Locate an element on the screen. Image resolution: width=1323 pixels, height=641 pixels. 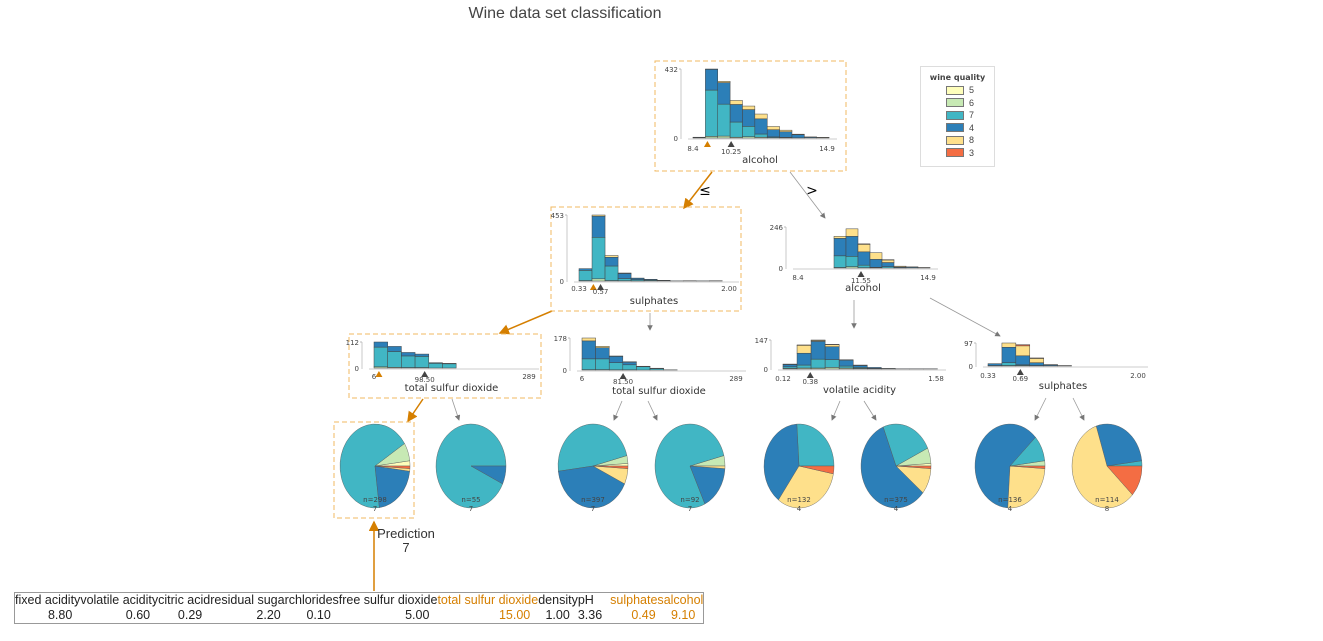
legend-label: 4 is located at coordinates (972, 127).